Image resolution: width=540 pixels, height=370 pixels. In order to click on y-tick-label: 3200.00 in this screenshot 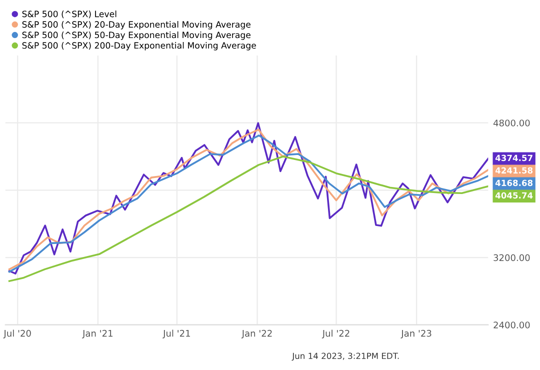, I will do `click(512, 258)`.